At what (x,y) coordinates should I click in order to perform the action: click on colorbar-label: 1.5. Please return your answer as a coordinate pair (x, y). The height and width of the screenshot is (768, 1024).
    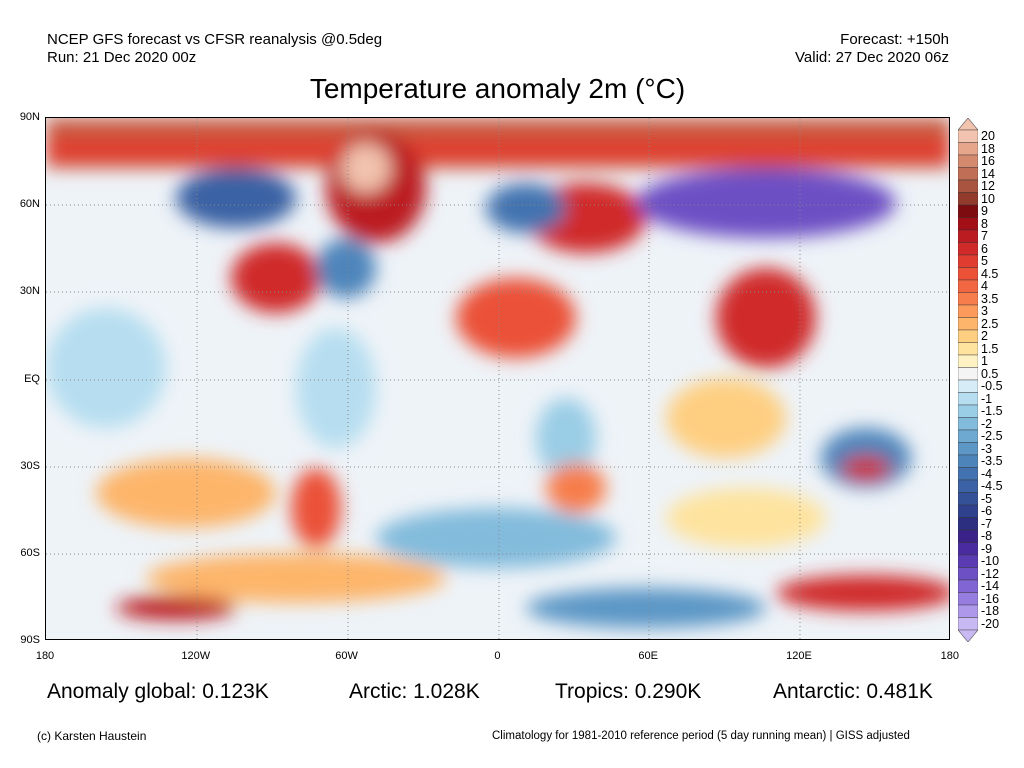
    Looking at the image, I should click on (990, 348).